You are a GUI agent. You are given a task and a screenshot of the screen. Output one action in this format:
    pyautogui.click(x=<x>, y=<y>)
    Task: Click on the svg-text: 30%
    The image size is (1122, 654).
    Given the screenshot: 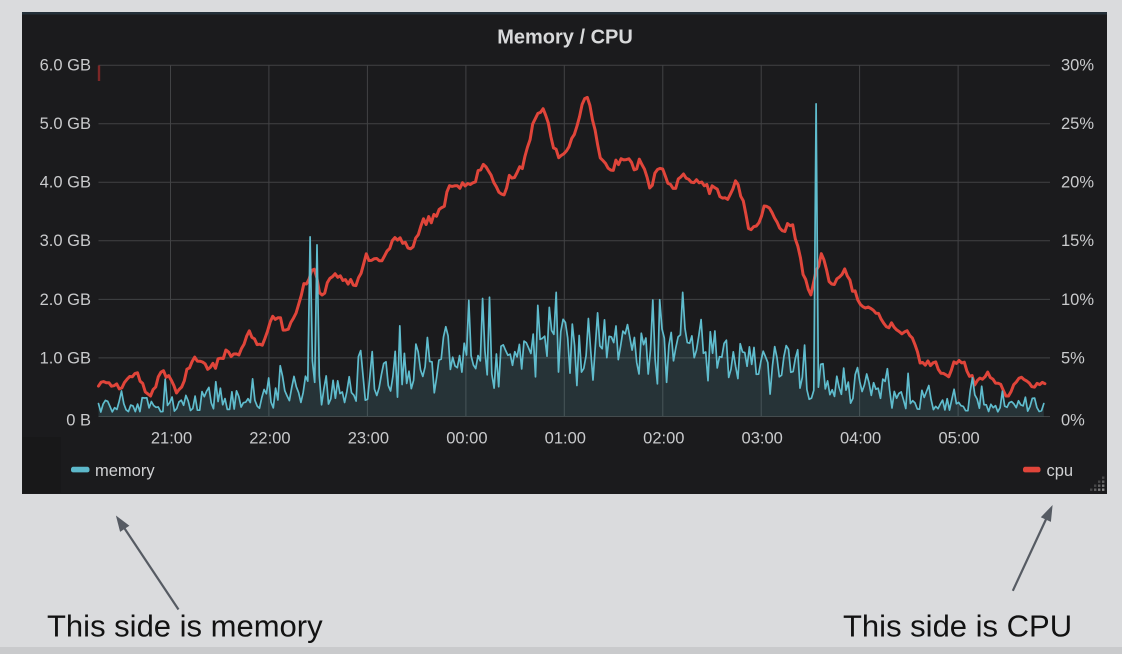 What is the action you would take?
    pyautogui.click(x=1077, y=66)
    